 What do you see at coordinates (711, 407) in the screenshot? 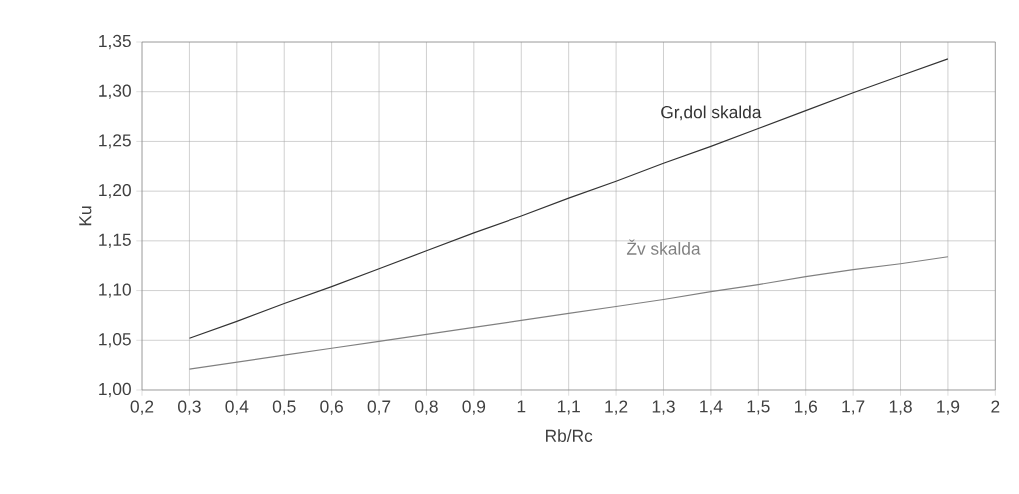
I see `x-tick-label: 1,4` at bounding box center [711, 407].